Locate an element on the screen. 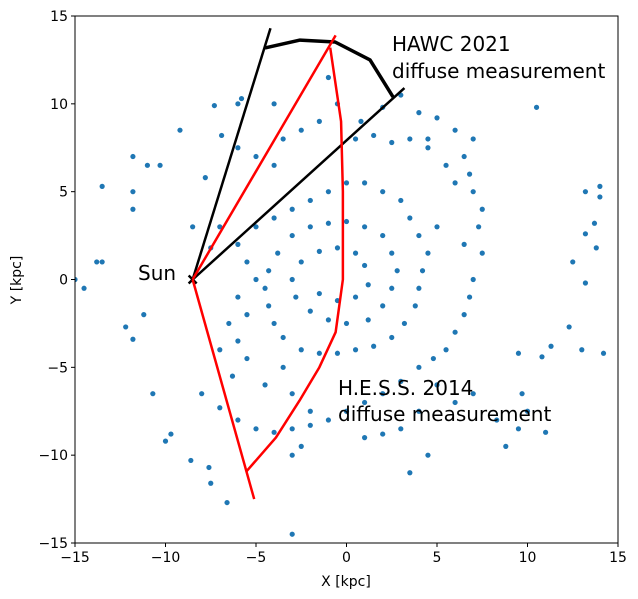  x-tick-label: 15 is located at coordinates (618, 558).